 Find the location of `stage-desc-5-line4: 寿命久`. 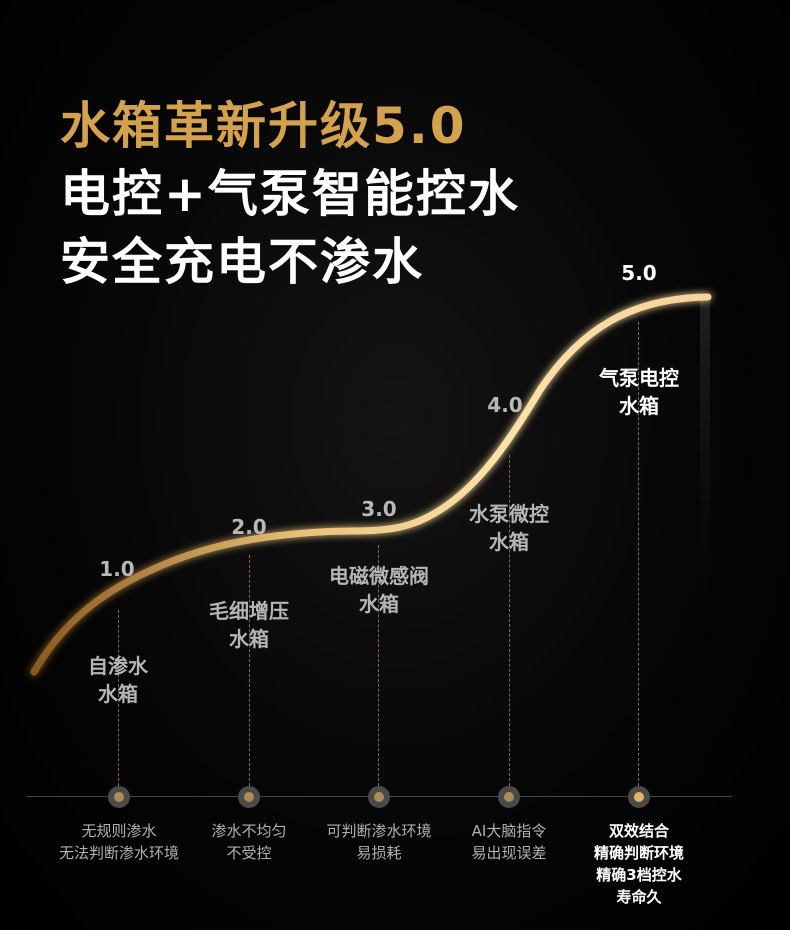

stage-desc-5-line4: 寿命久 is located at coordinates (639, 897).